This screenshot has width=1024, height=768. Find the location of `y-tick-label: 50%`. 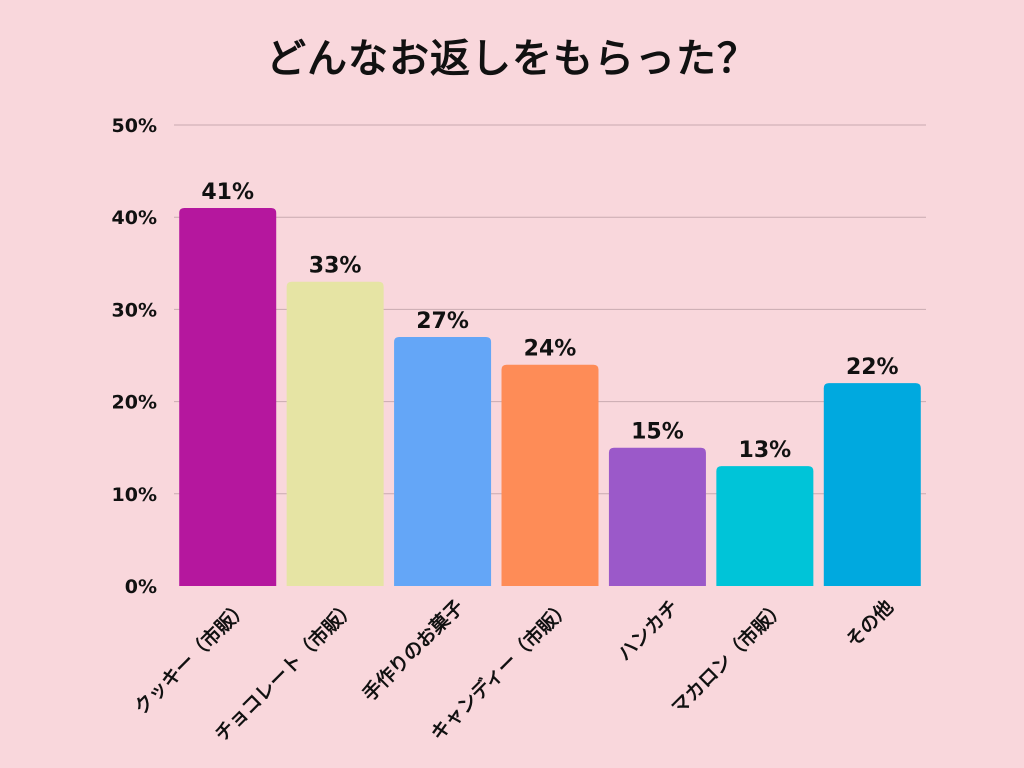

y-tick-label: 50% is located at coordinates (134, 126).